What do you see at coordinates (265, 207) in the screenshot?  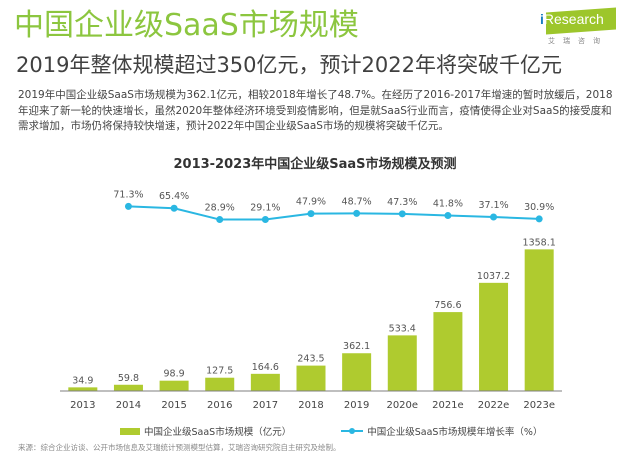 I see `growth-value-label: 29.1%` at bounding box center [265, 207].